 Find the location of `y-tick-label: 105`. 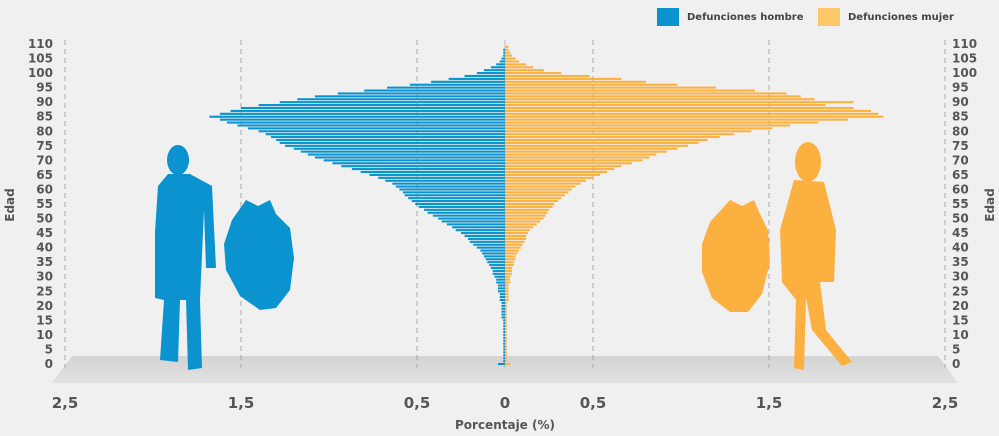

y-tick-label: 105 is located at coordinates (40, 59).